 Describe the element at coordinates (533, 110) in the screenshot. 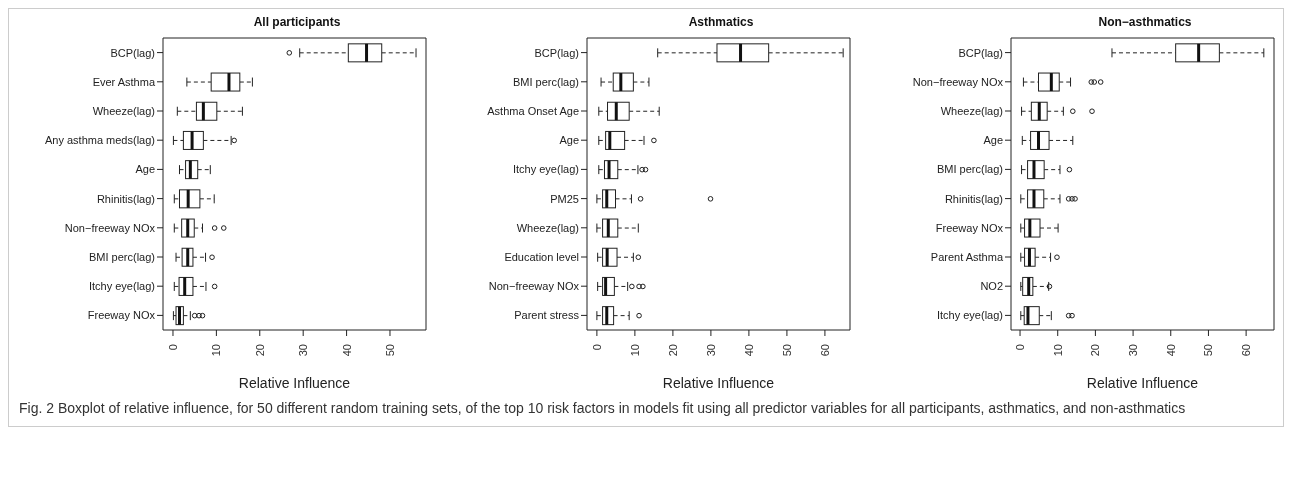

I see `y-tick-label: Asthma Onset Age` at that location.